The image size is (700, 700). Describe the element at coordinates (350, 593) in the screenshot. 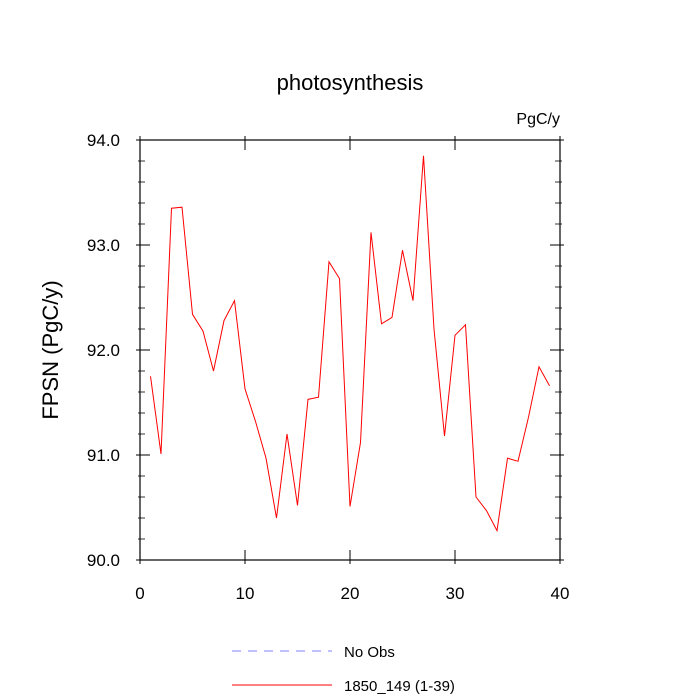

I see `x-tick-label: 20` at that location.